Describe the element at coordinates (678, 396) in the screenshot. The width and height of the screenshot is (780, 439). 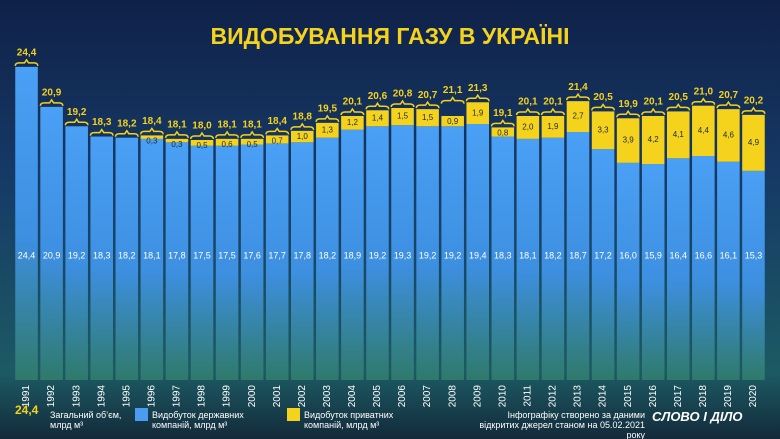
I see `x-tick-label: 2017` at that location.